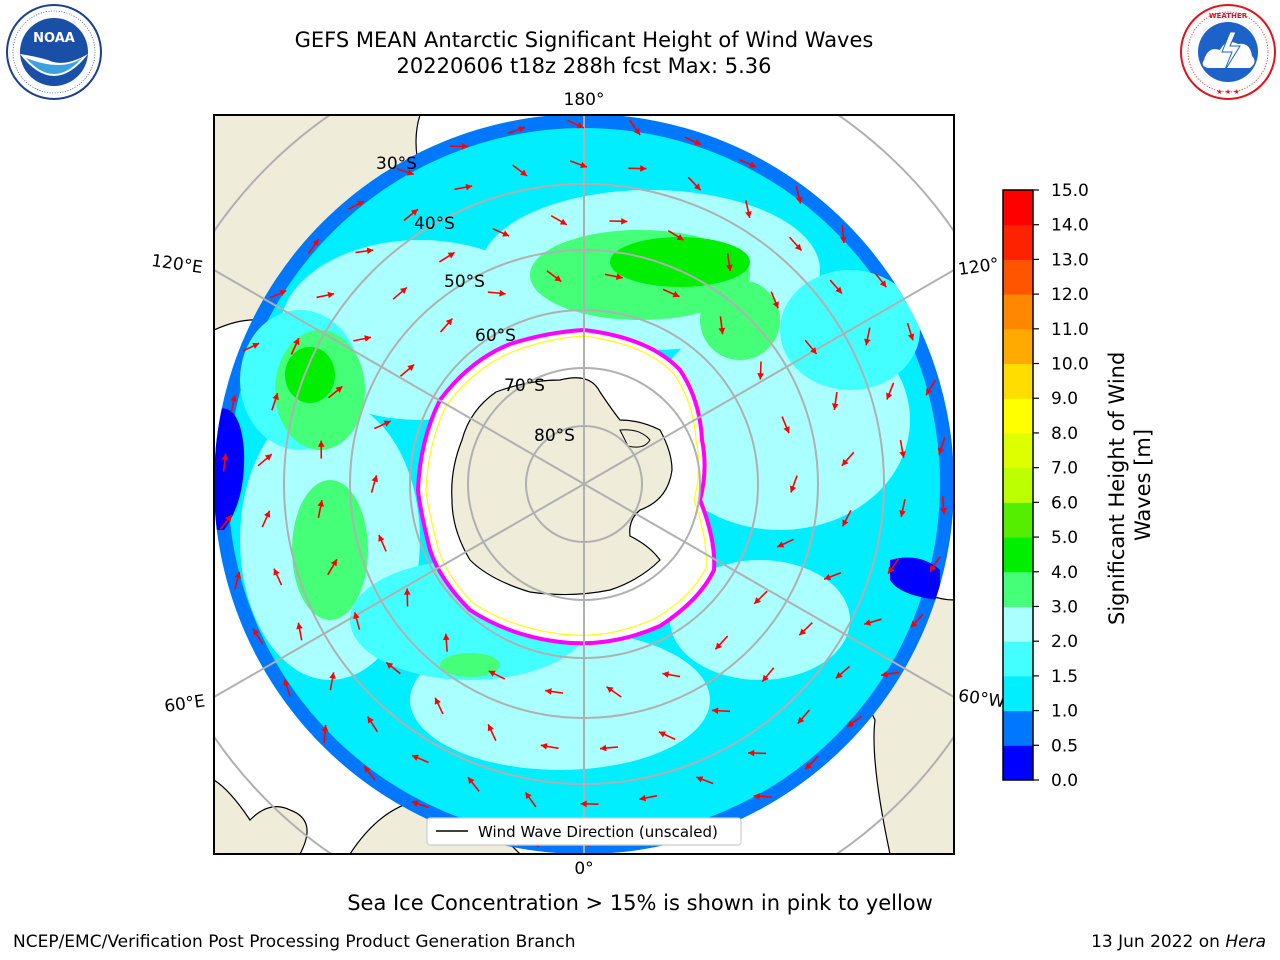 This screenshot has width=1280, height=960. I want to click on legend-label: Wind Wave Direction (unscaled), so click(598, 832).